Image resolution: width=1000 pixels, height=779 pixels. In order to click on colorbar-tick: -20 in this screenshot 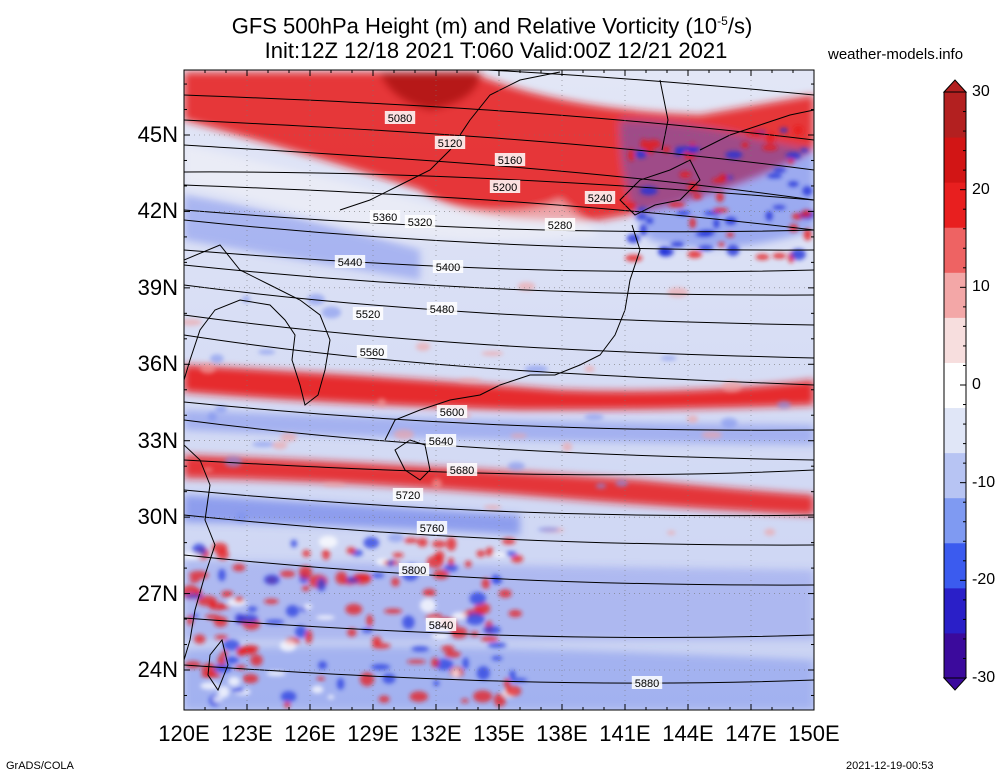, I will do `click(984, 580)`.